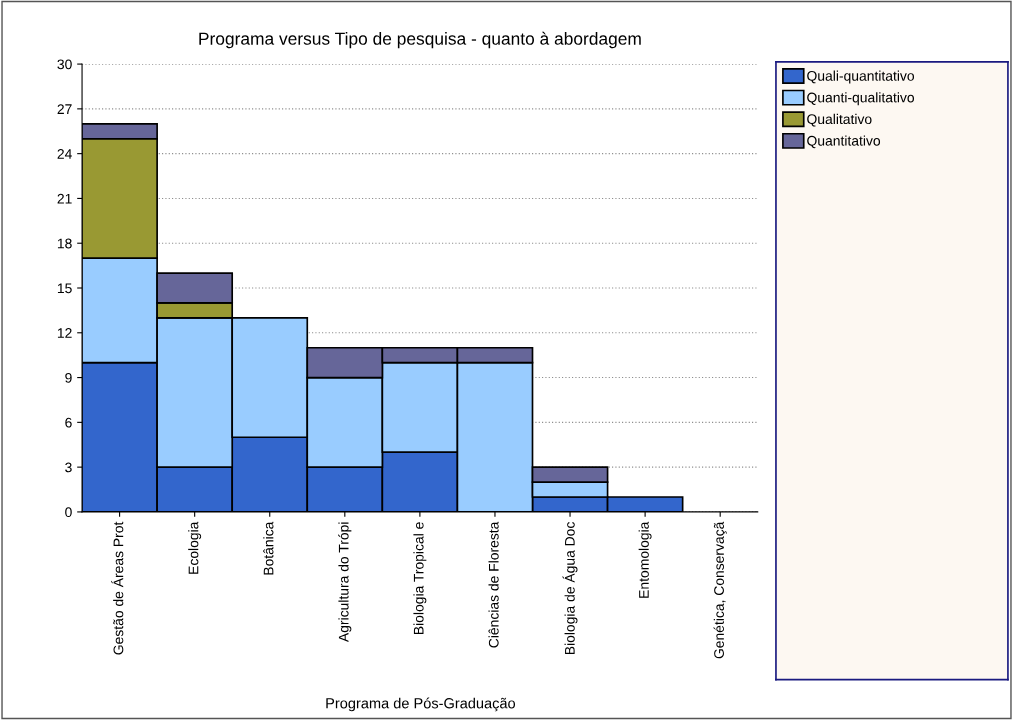 This screenshot has height=720, width=1013. Describe the element at coordinates (493, 584) in the screenshot. I see `x-tick-label: Ciências de Floresta` at that location.